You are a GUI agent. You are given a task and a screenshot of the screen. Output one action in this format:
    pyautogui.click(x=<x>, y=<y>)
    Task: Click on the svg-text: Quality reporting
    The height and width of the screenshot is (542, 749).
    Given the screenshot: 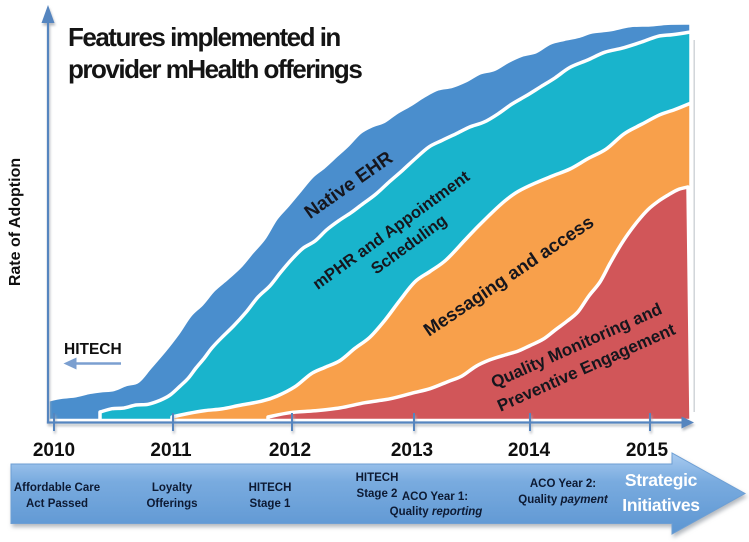 What is the action you would take?
    pyautogui.click(x=436, y=512)
    